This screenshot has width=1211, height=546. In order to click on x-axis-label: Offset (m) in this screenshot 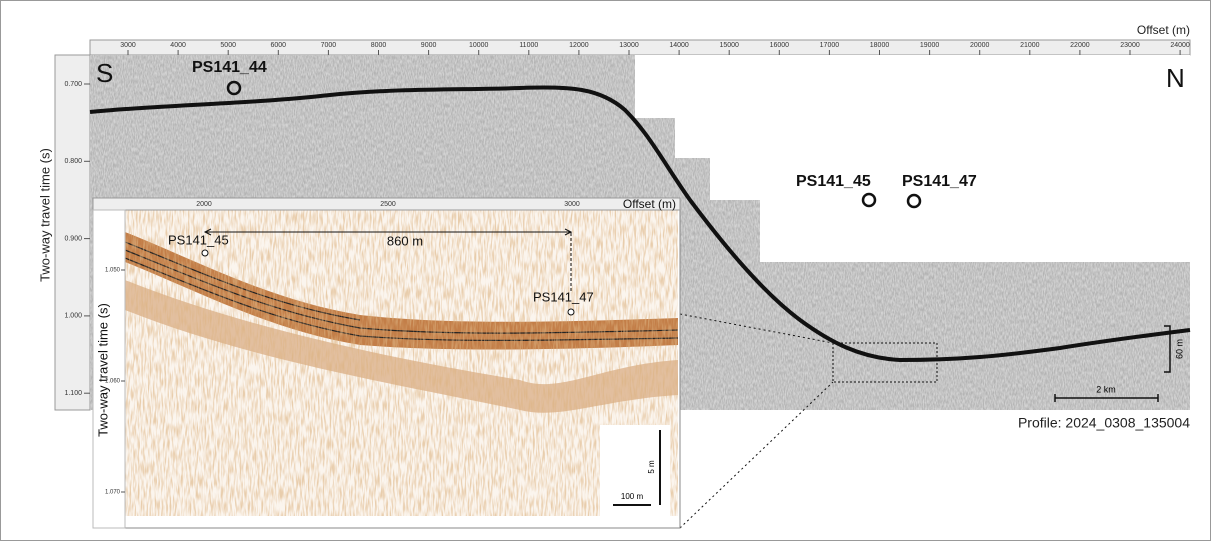, I will do `click(1163, 30)`.